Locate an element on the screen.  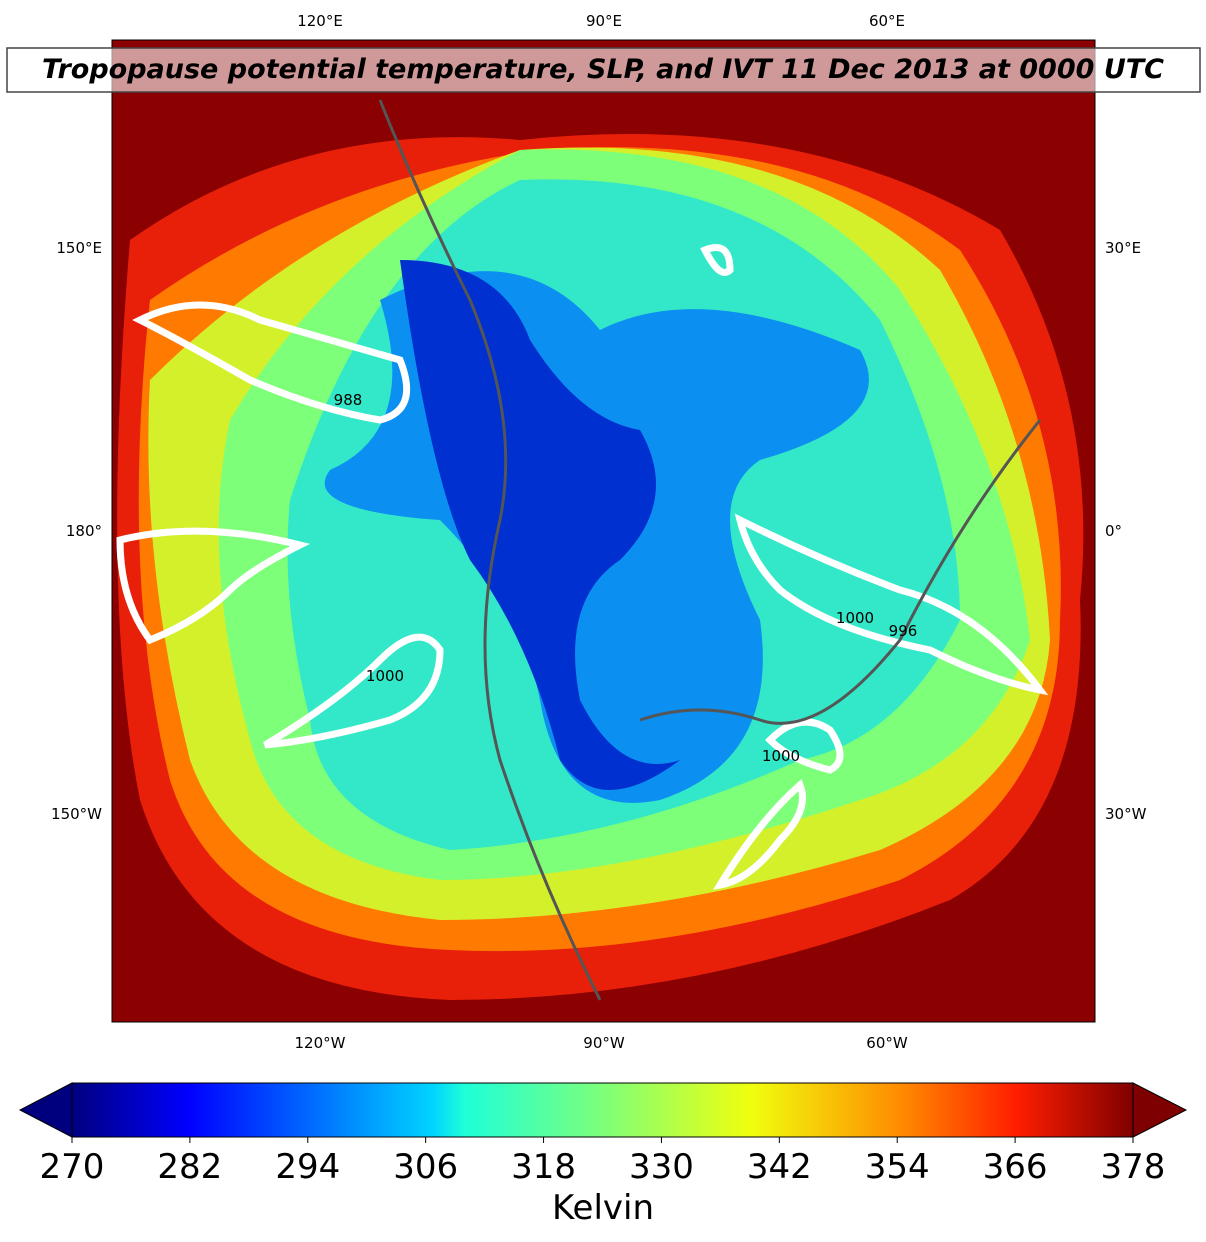
contour-label: 988 is located at coordinates (348, 400).